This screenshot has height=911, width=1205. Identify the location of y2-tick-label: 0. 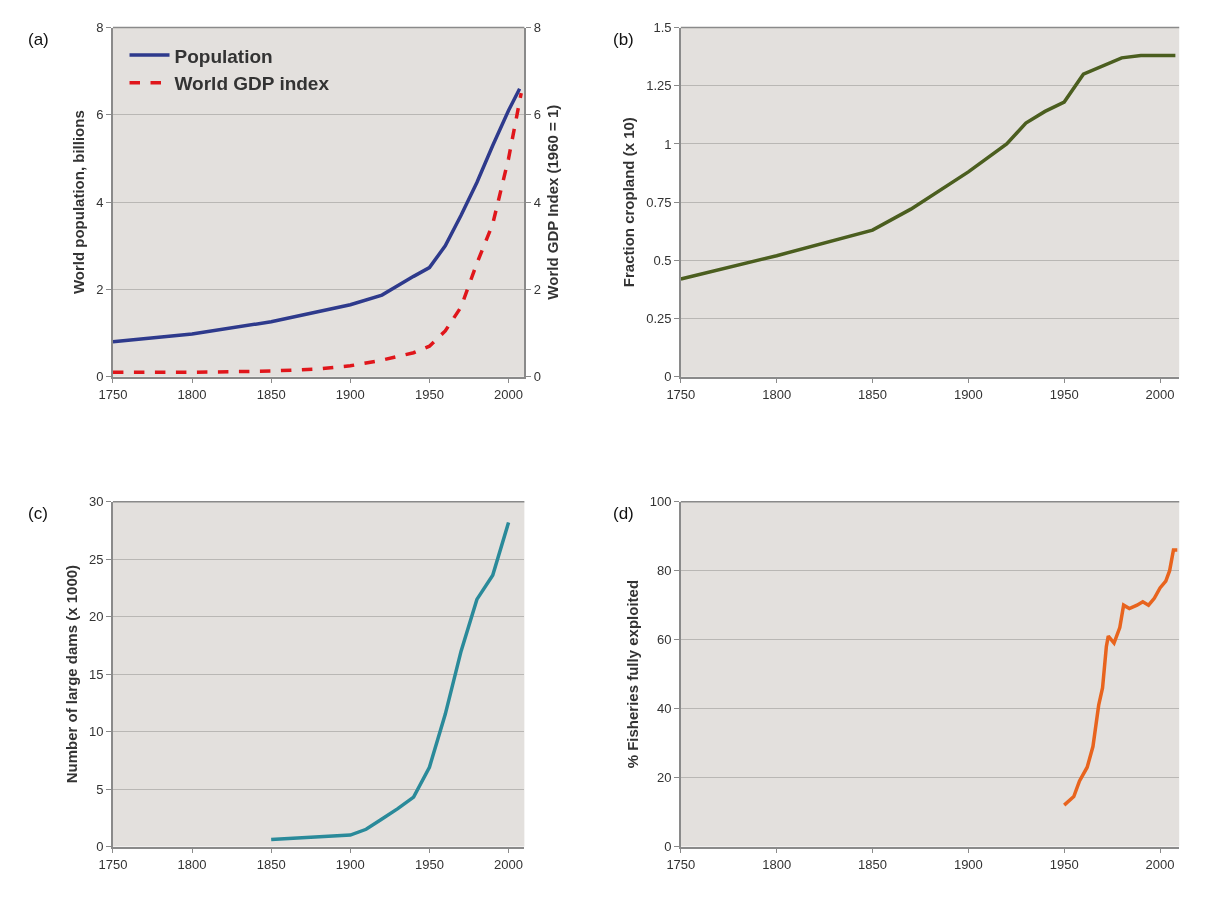
(537, 377).